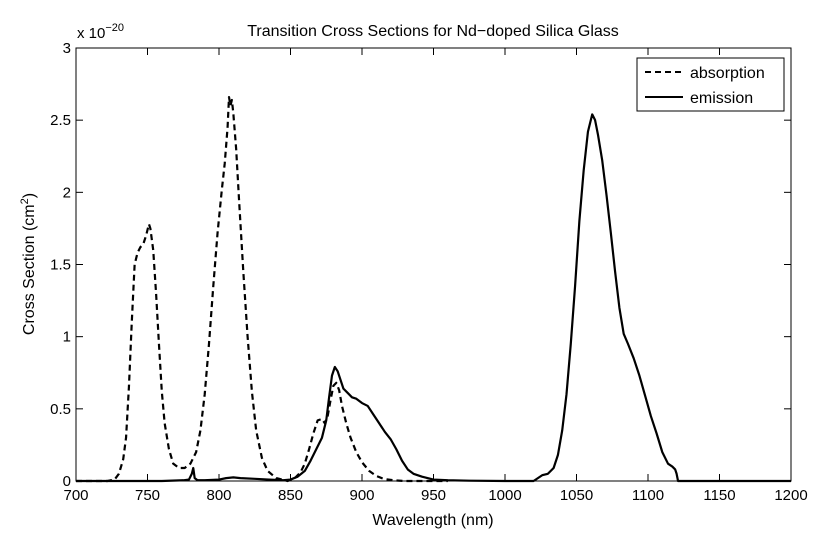 The width and height of the screenshot is (828, 536). I want to click on x-tick-label: 850, so click(290, 495).